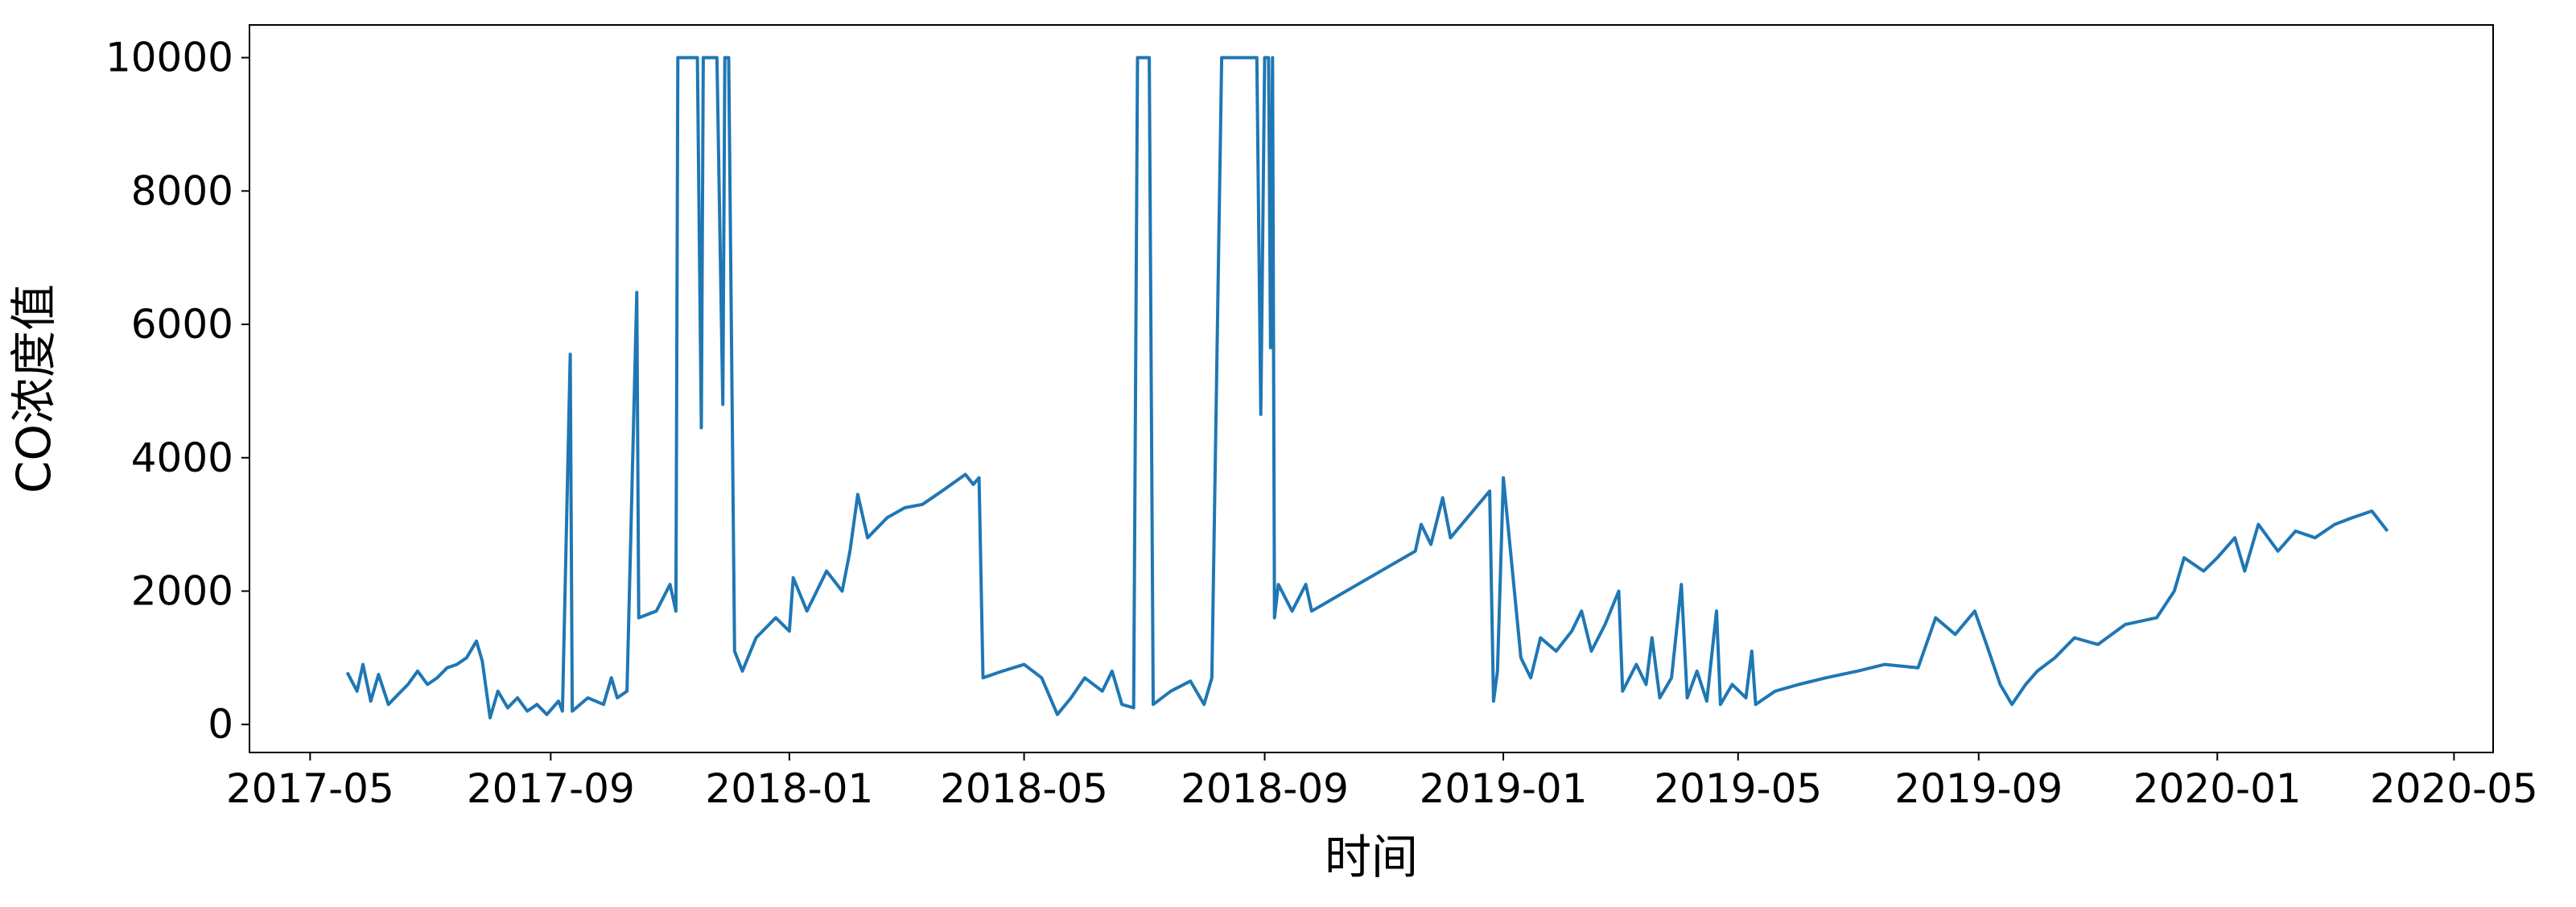 This screenshot has height=907, width=2576. What do you see at coordinates (182, 324) in the screenshot?
I see `y-tick-label: 6000` at bounding box center [182, 324].